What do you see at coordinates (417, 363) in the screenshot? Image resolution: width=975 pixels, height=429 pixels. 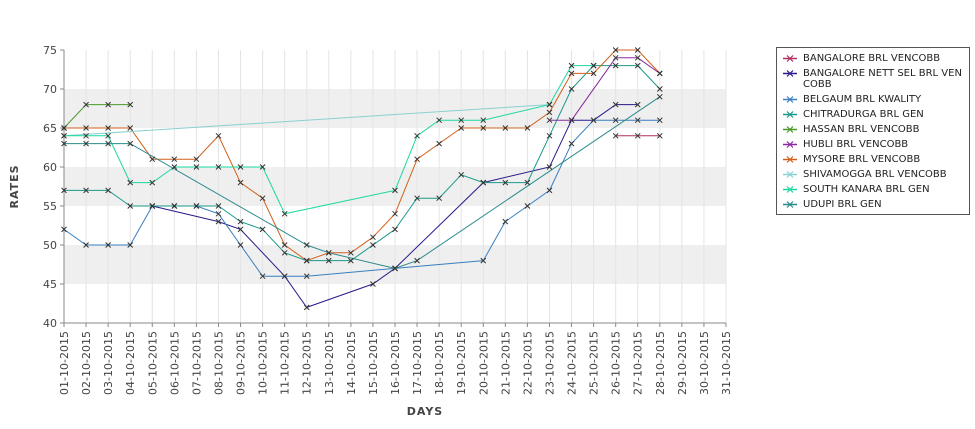 I see `x-tick-label: 17-10-2015` at bounding box center [417, 363].